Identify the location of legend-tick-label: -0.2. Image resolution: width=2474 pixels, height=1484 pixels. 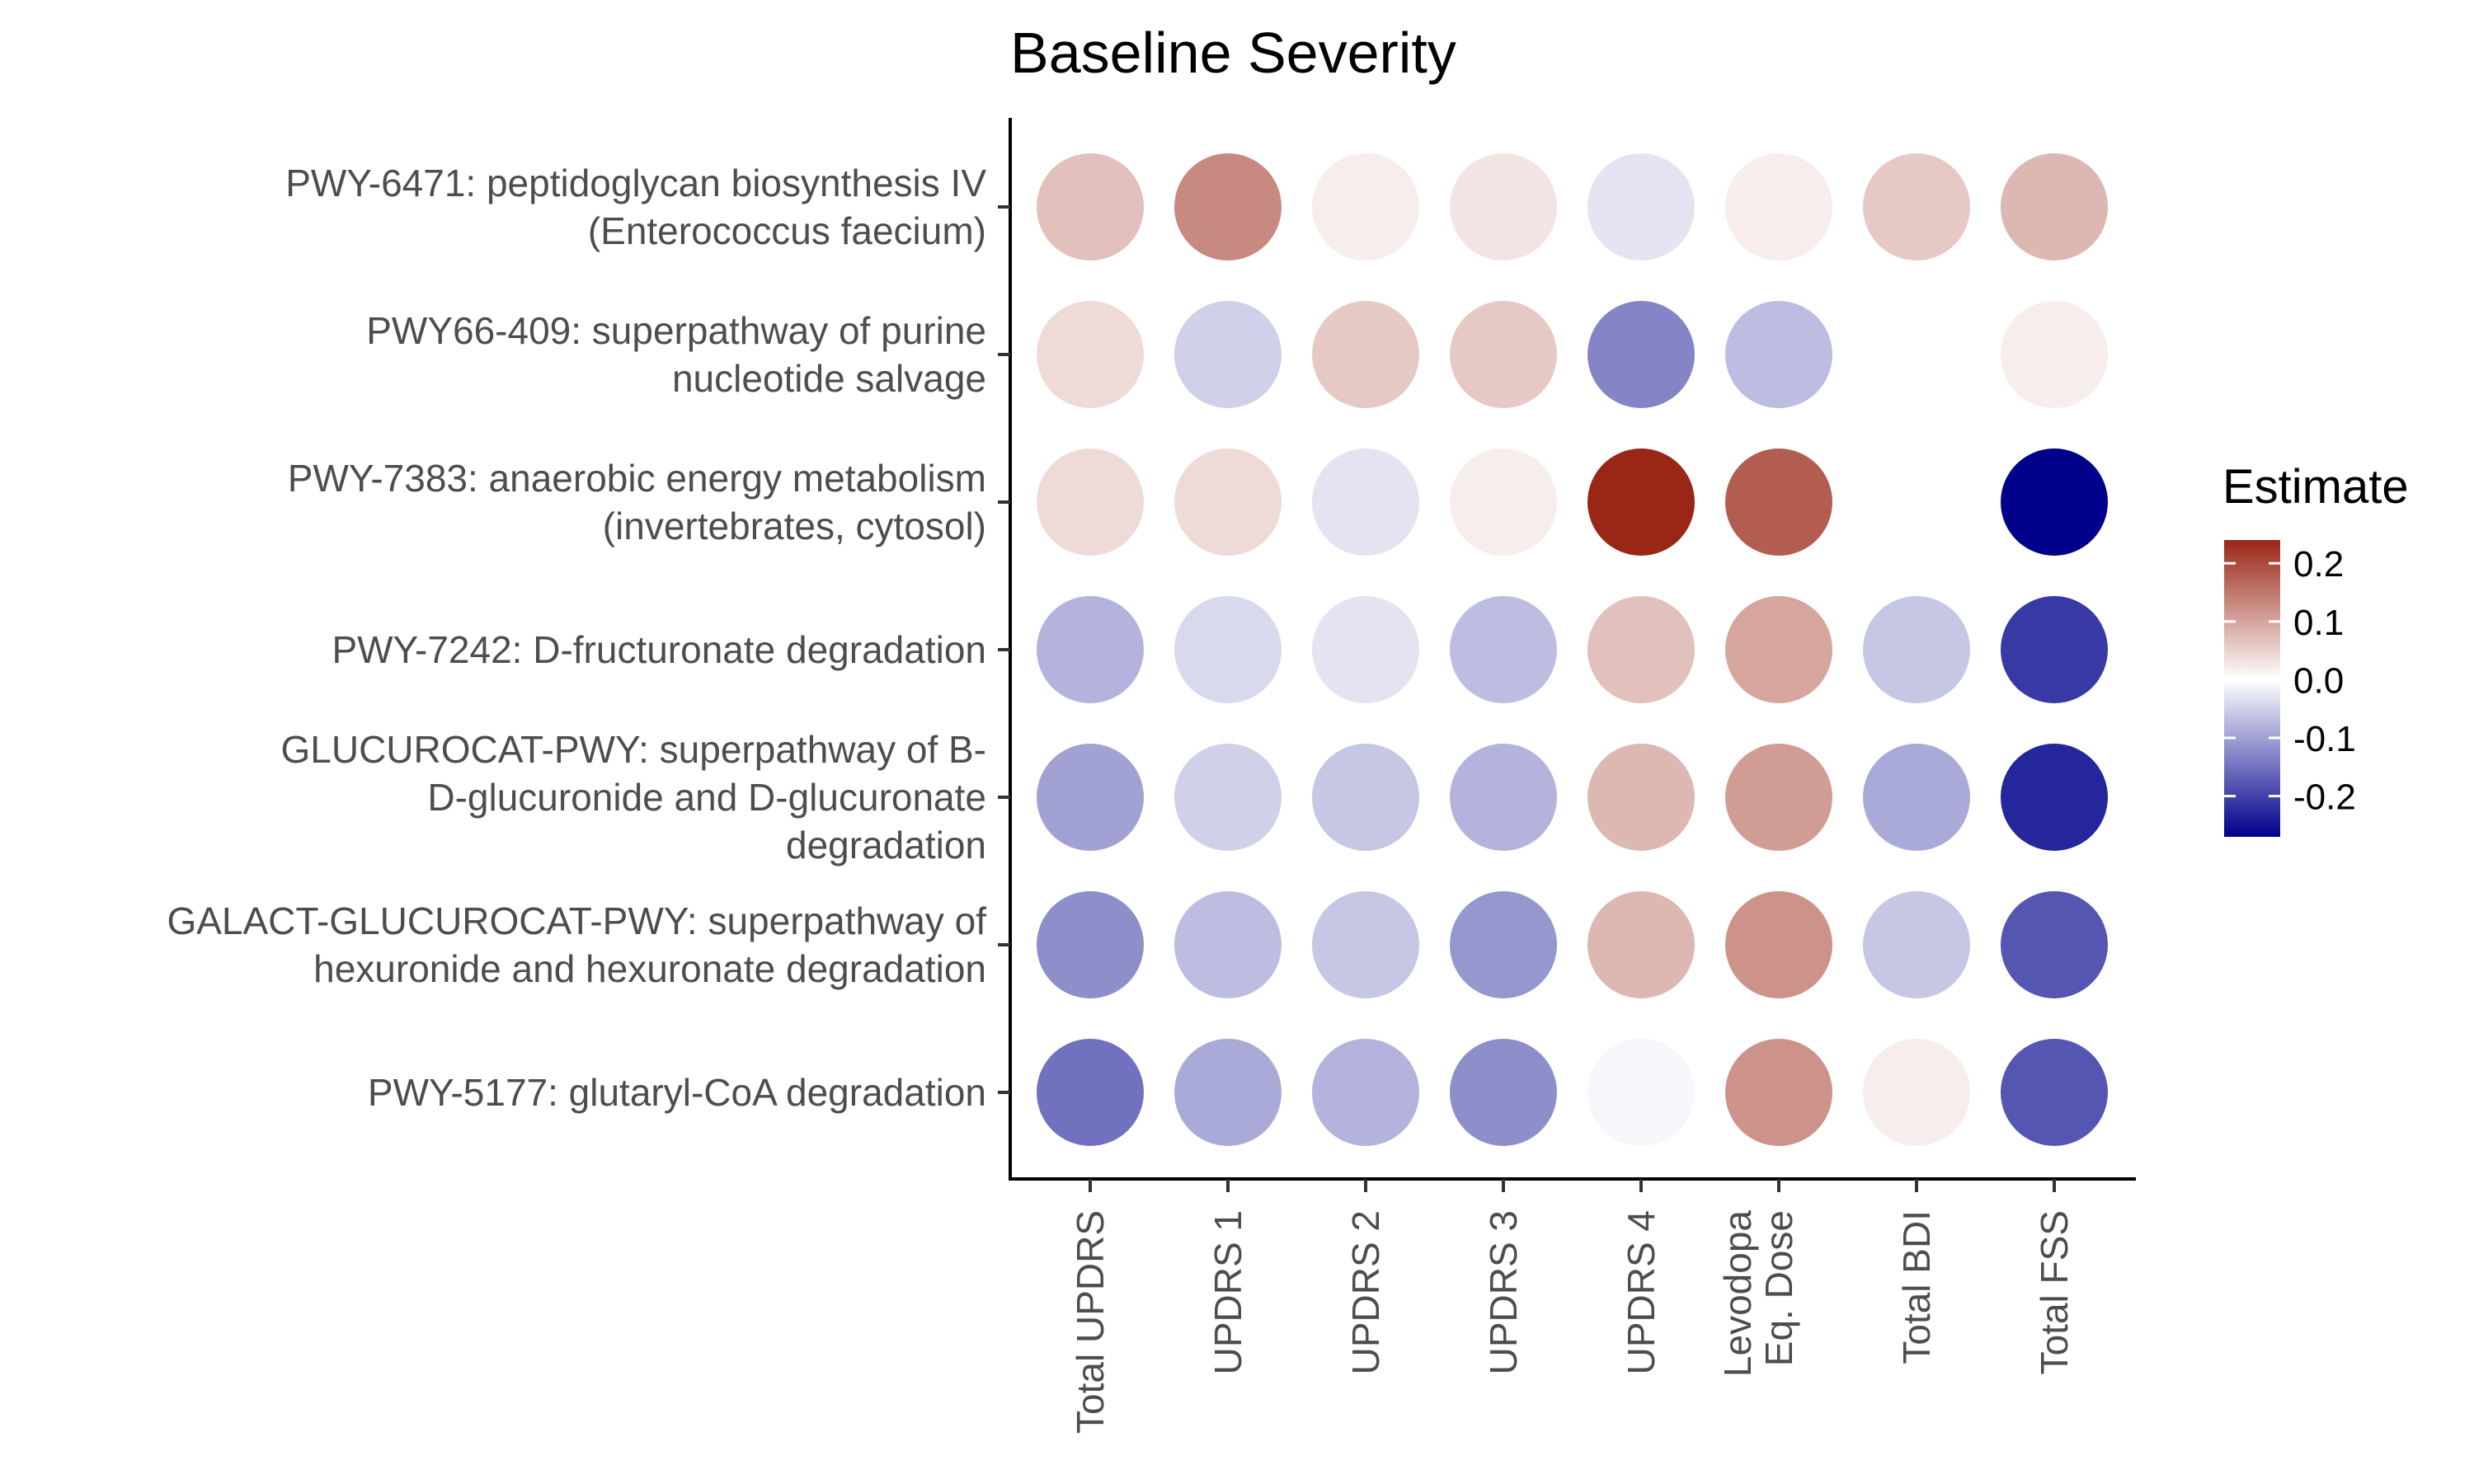
(2324, 797).